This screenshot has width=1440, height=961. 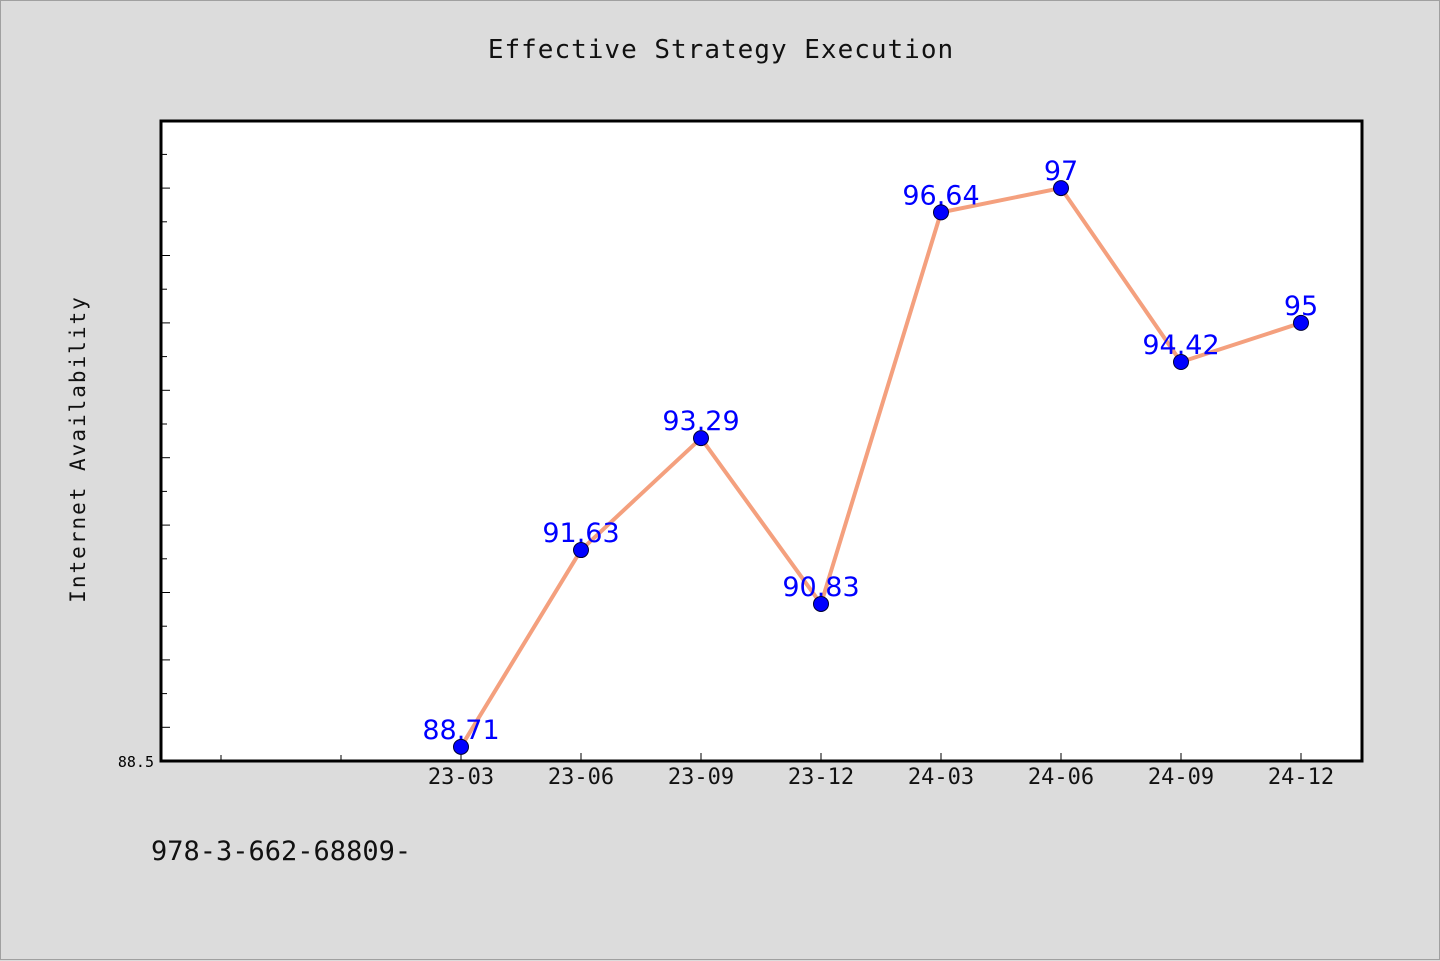 I want to click on footer-code: 978-3-662-68809-, so click(x=281, y=851).